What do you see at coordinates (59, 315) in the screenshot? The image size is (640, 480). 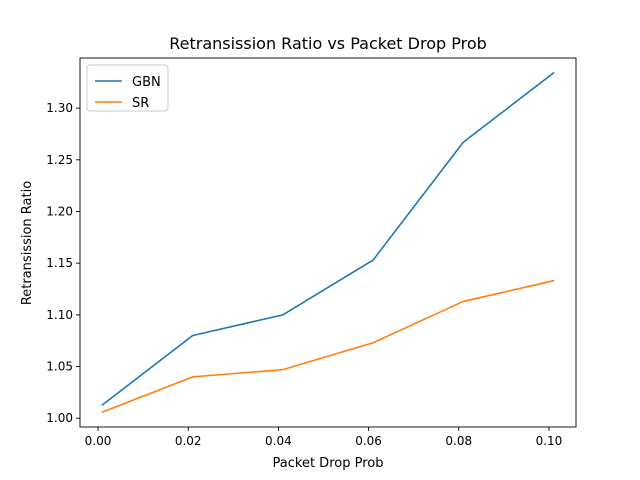 I see `y-tick-label: 1.10` at bounding box center [59, 315].